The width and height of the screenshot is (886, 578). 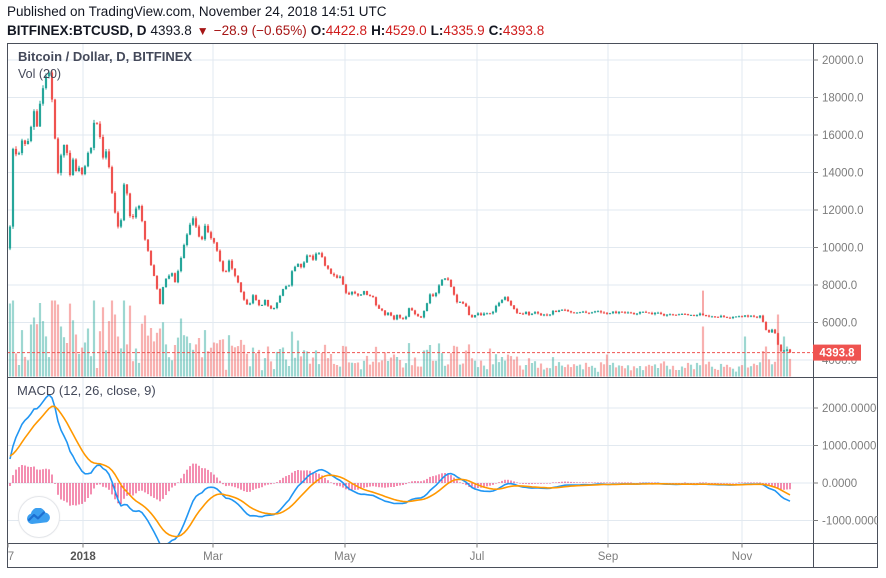 I want to click on svg-text: Jul, so click(x=477, y=557).